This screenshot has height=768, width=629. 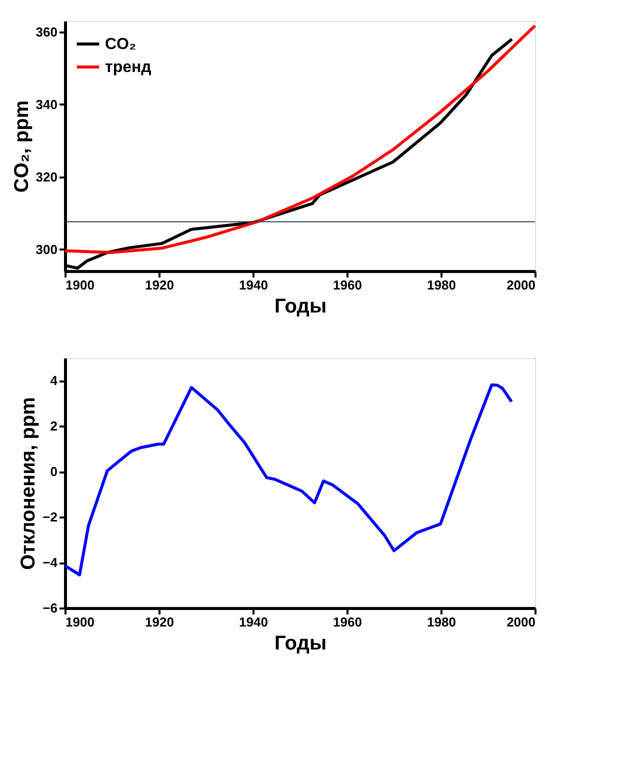 I want to click on y-tick-label: 2, so click(x=54, y=426).